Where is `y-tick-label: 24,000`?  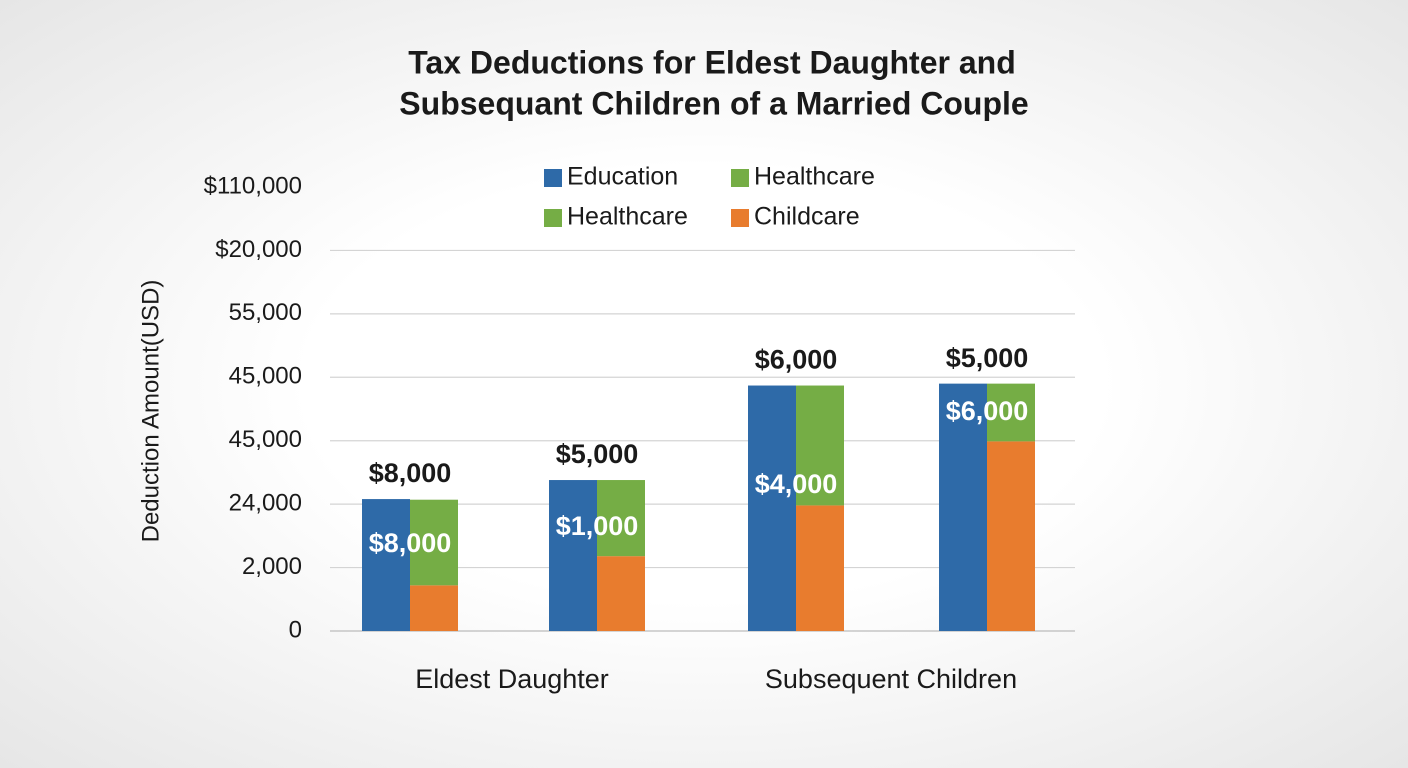 y-tick-label: 24,000 is located at coordinates (265, 502).